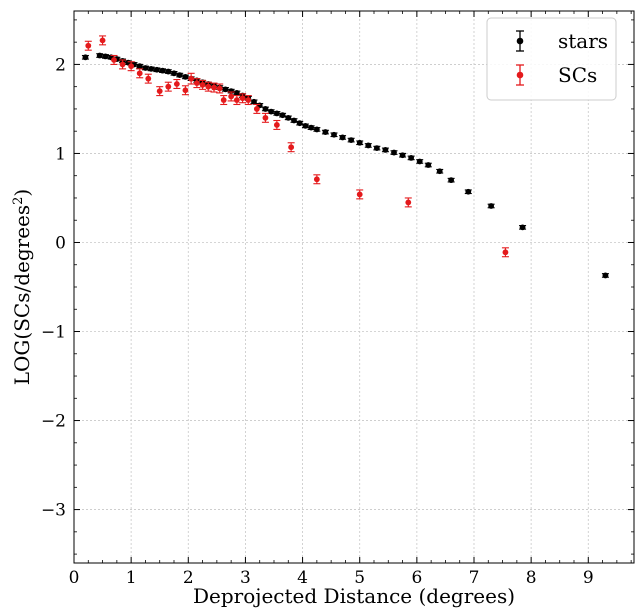 Image resolution: width=641 pixels, height=610 pixels. I want to click on x-tick-label-3: 3, so click(245, 578).